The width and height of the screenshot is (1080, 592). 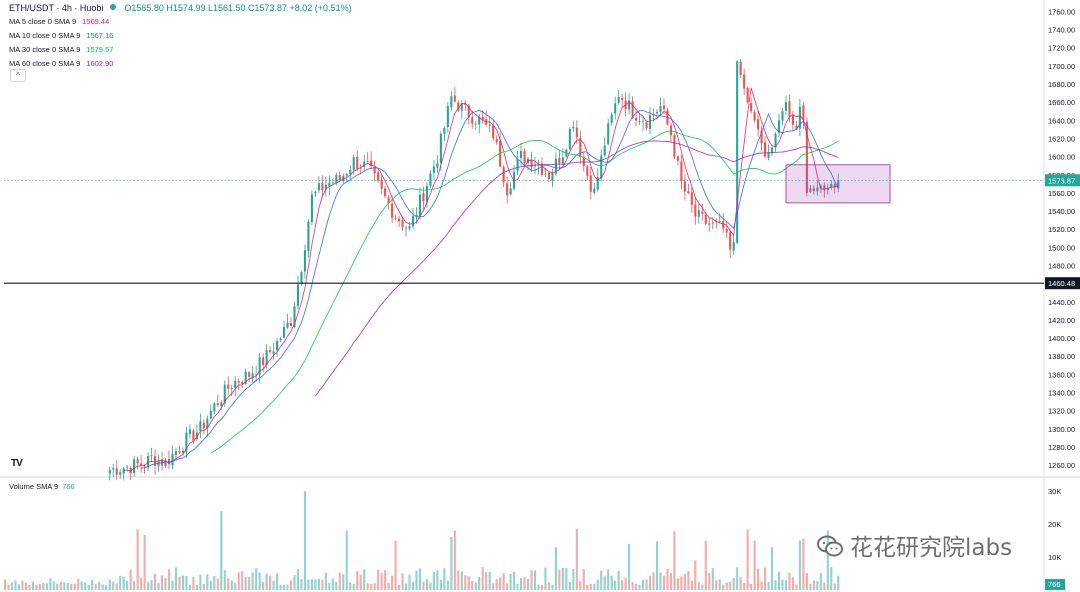 What do you see at coordinates (1061, 193) in the screenshot?
I see `price-tick-label: 1560.00` at bounding box center [1061, 193].